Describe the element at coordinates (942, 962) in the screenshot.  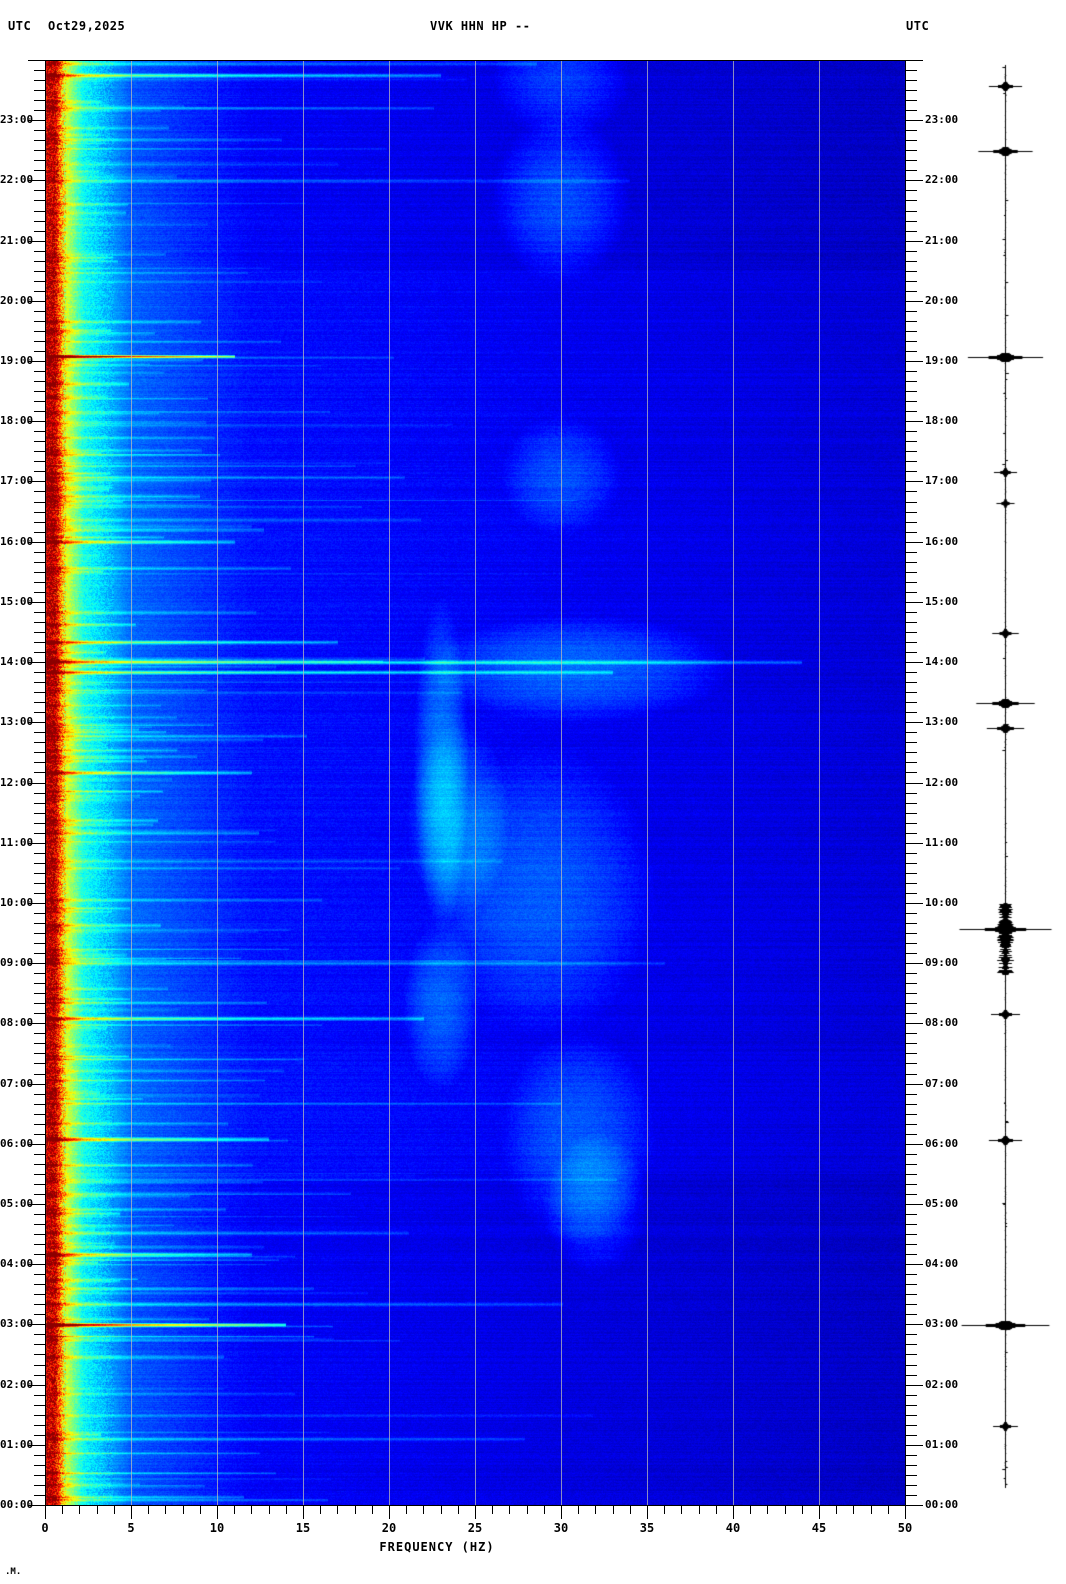
I see `y-label-right-09:00: 09:00` at that location.